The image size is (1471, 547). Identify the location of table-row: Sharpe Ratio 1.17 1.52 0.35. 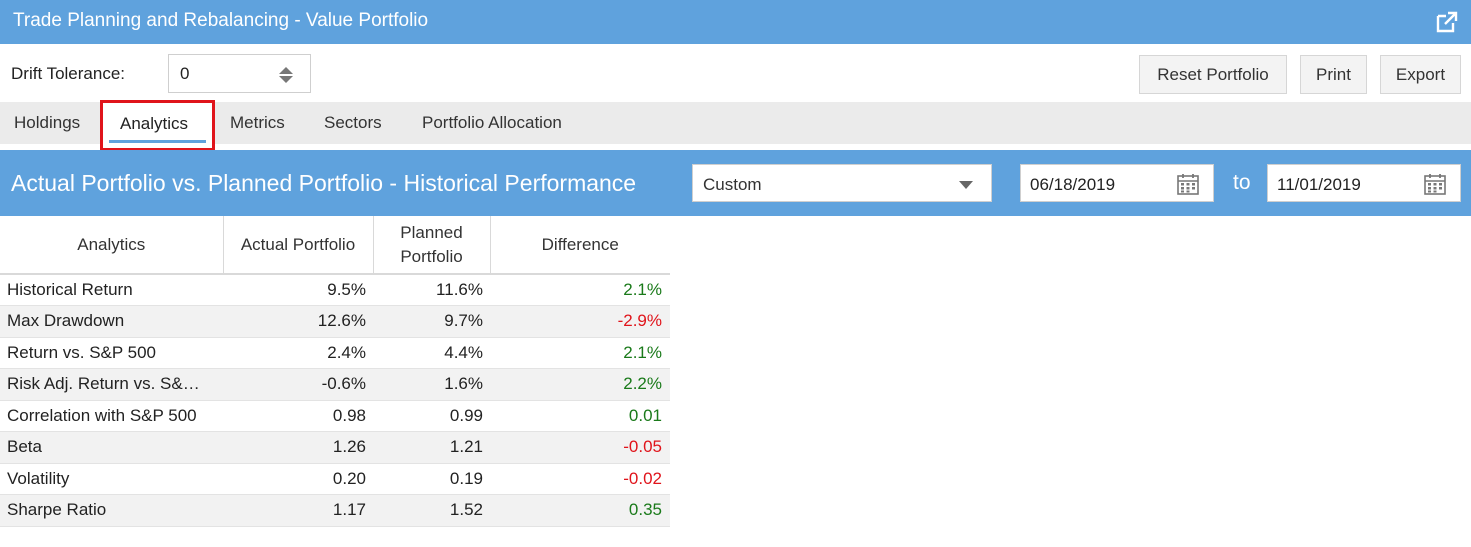
(335, 510).